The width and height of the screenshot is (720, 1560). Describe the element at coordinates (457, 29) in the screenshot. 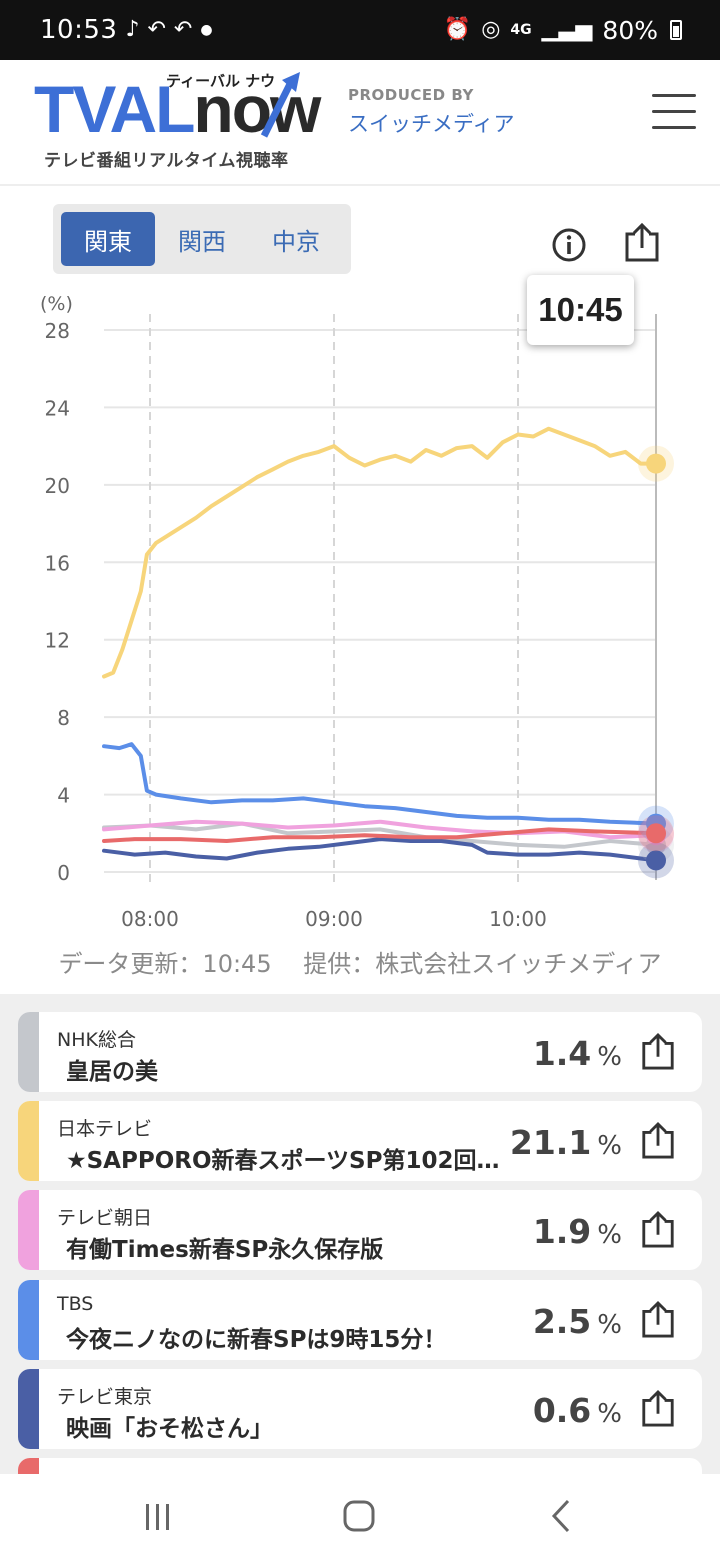

I see `alarm-icon: ⏰` at that location.